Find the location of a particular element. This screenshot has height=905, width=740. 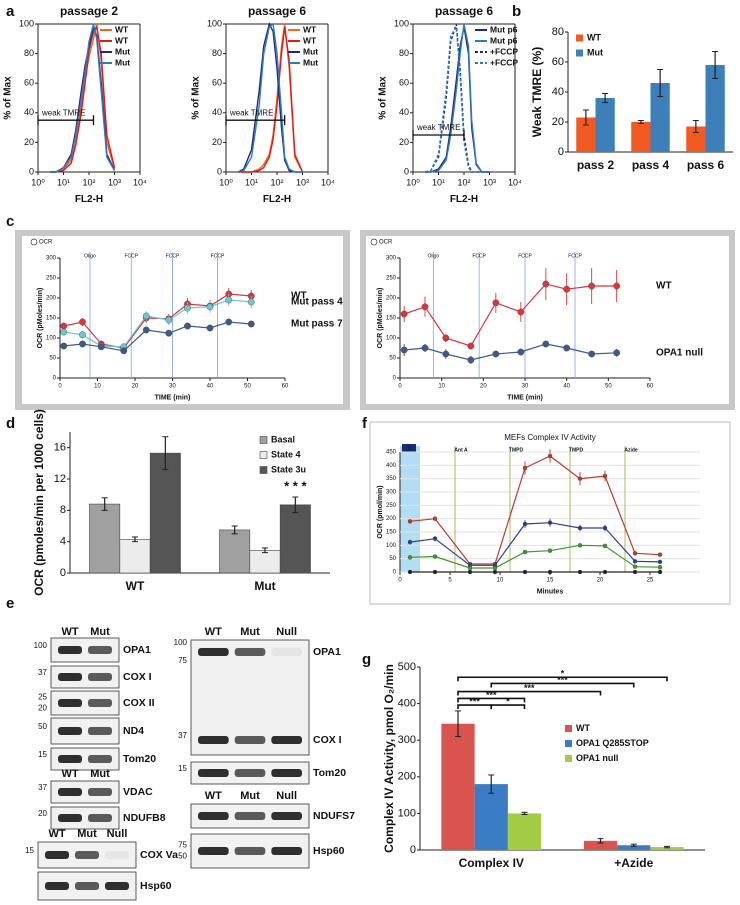

series-end-label: OPA1 null is located at coordinates (679, 352).